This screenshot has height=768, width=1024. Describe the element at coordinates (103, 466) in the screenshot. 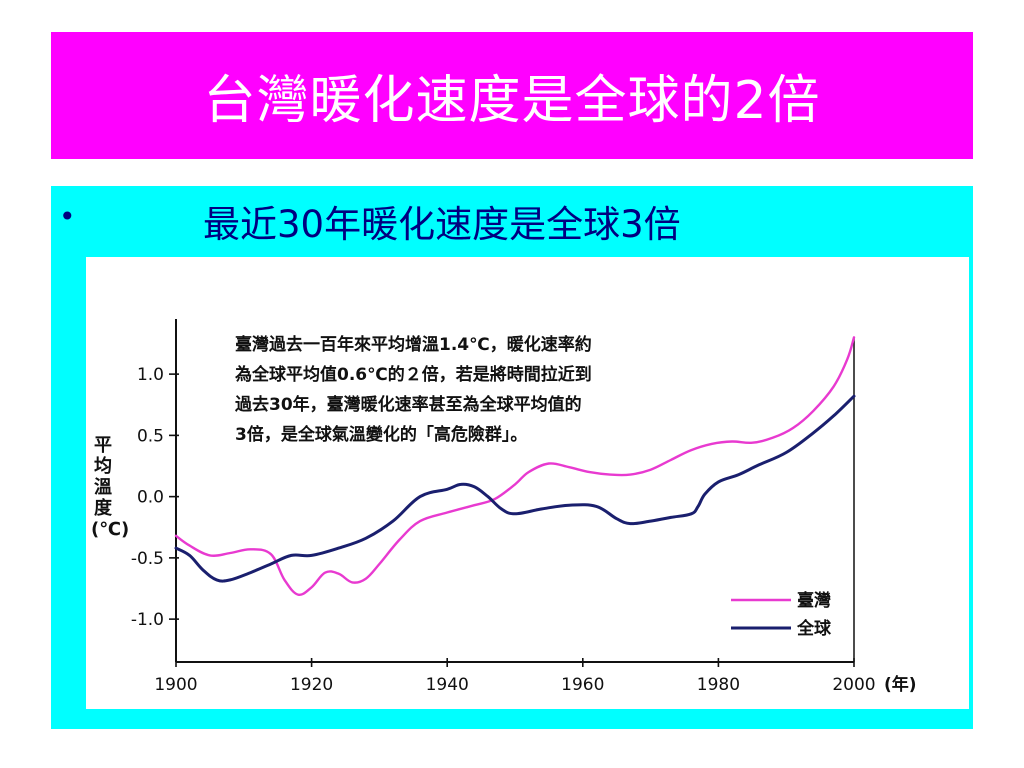

I see `y-axis-label-char: 均` at that location.